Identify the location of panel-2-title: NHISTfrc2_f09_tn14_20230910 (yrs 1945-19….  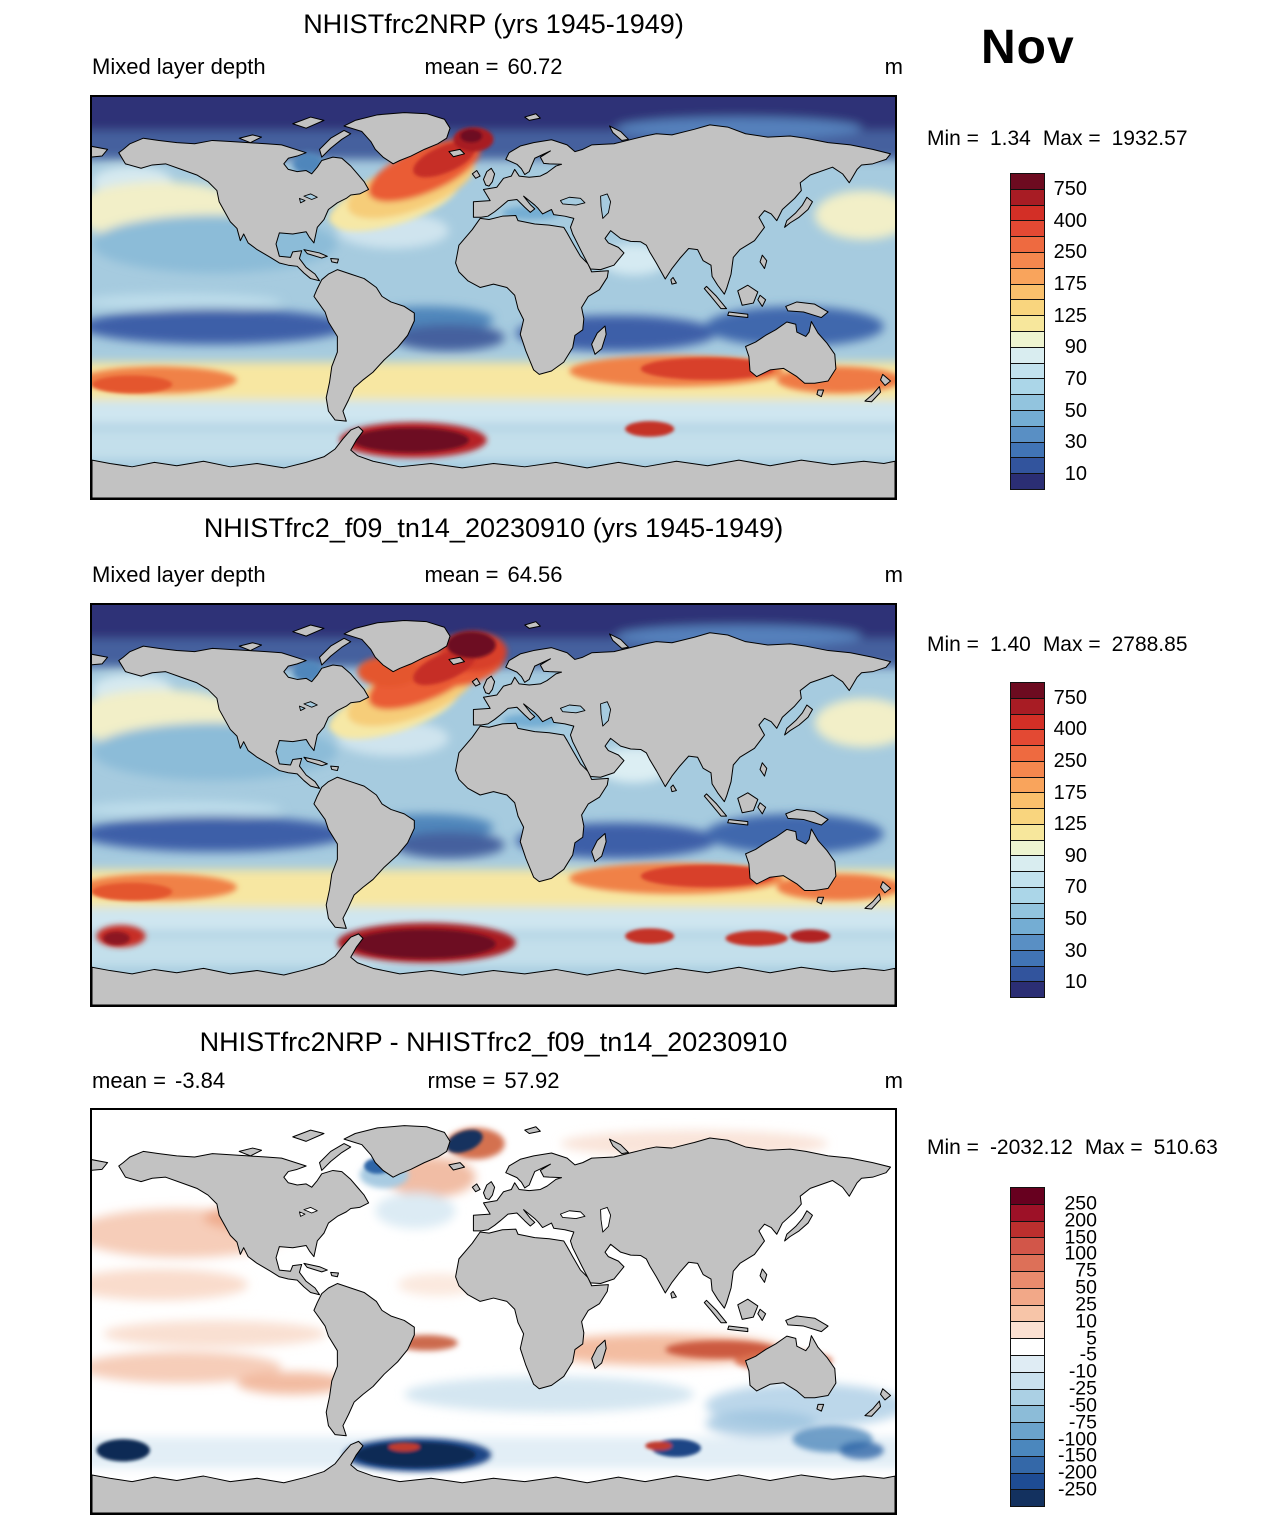
(493, 528).